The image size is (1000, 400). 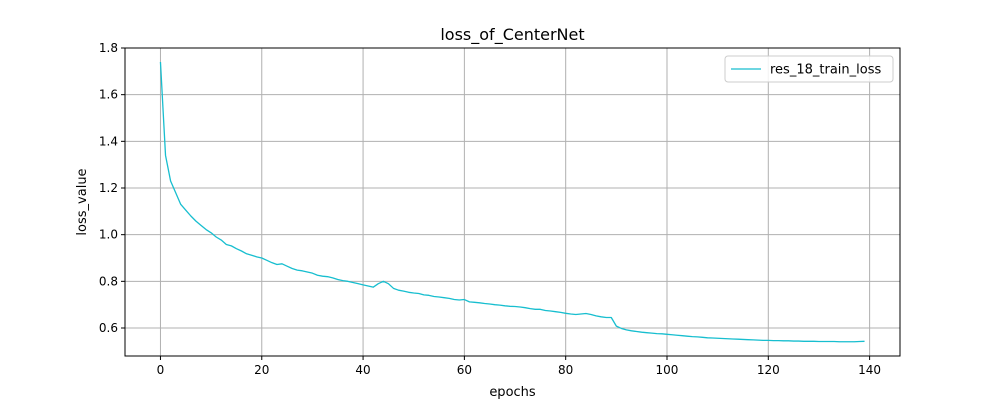 I want to click on x-tick-label: 100, so click(x=667, y=370).